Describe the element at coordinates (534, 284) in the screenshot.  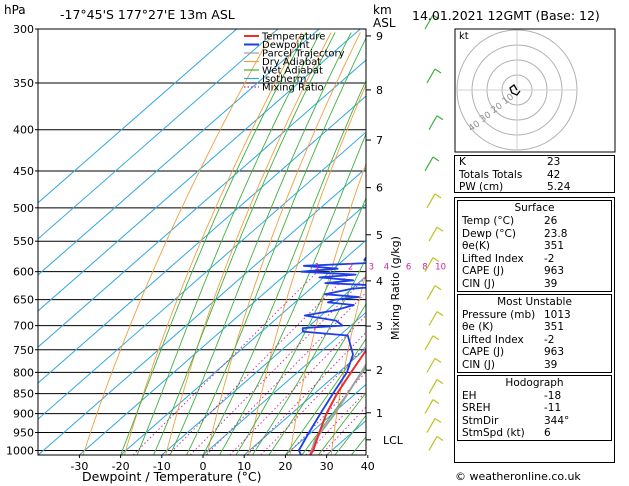
I see `surface-row: CIN (J) 39` at that location.